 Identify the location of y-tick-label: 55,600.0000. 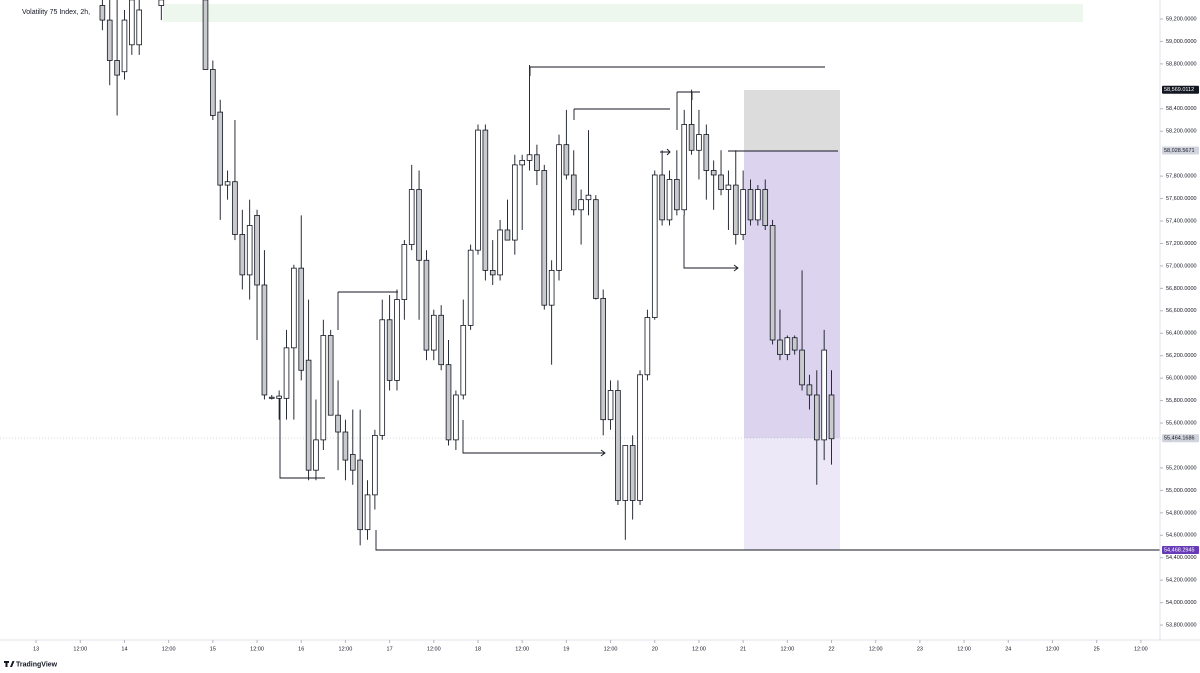
(1181, 423).